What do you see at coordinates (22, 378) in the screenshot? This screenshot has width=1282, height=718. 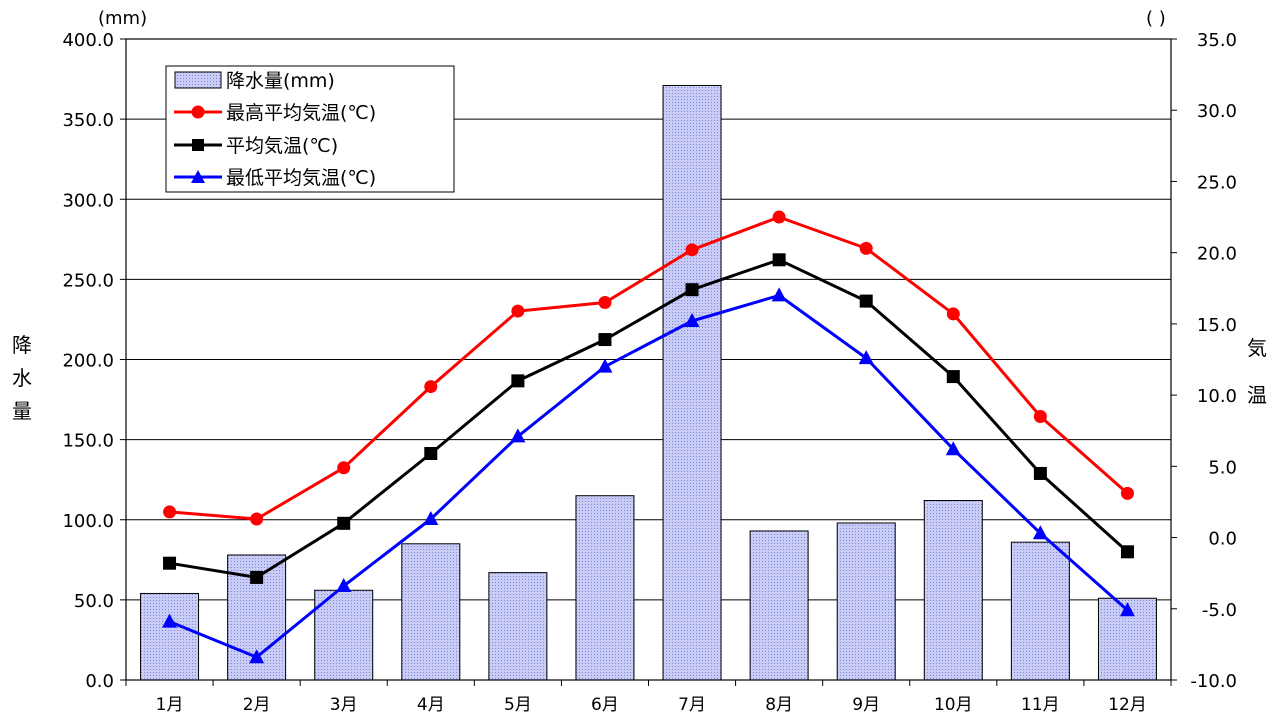 I see `left-axis-label-char: 水` at bounding box center [22, 378].